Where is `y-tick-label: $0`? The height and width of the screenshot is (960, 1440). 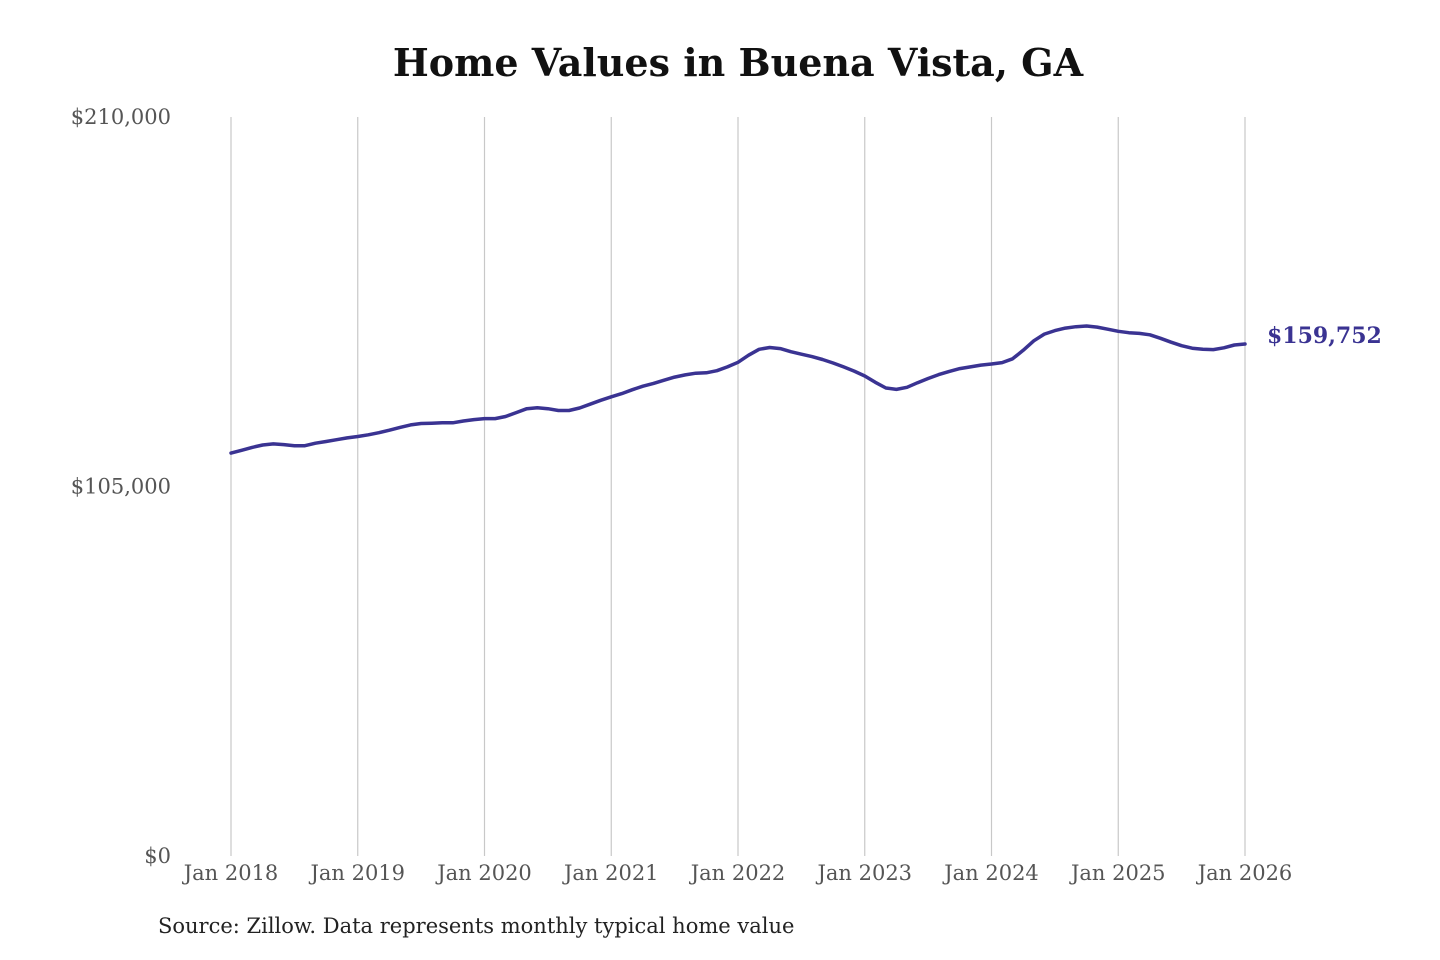
y-tick-label: $0 is located at coordinates (157, 856).